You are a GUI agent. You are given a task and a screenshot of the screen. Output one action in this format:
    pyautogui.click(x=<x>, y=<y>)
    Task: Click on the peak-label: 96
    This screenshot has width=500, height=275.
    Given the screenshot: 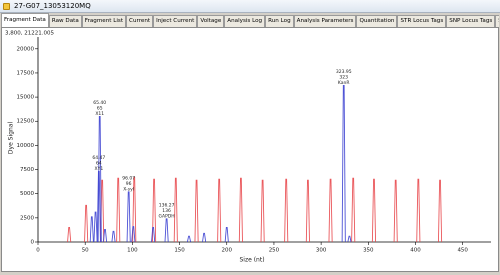 What is the action you would take?
    pyautogui.click(x=129, y=184)
    